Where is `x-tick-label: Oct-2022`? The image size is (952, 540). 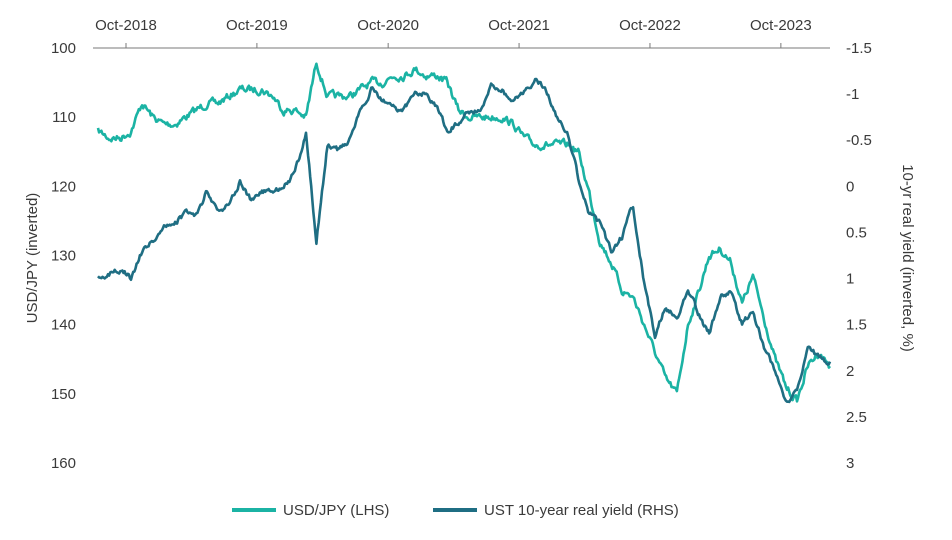 x-tick-label: Oct-2022 is located at coordinates (650, 25).